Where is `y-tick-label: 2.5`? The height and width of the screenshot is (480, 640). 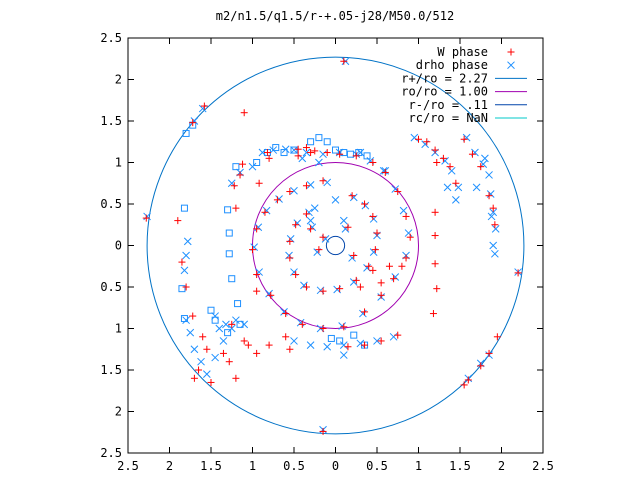
y-tick-label: 2.5 is located at coordinates (111, 38).